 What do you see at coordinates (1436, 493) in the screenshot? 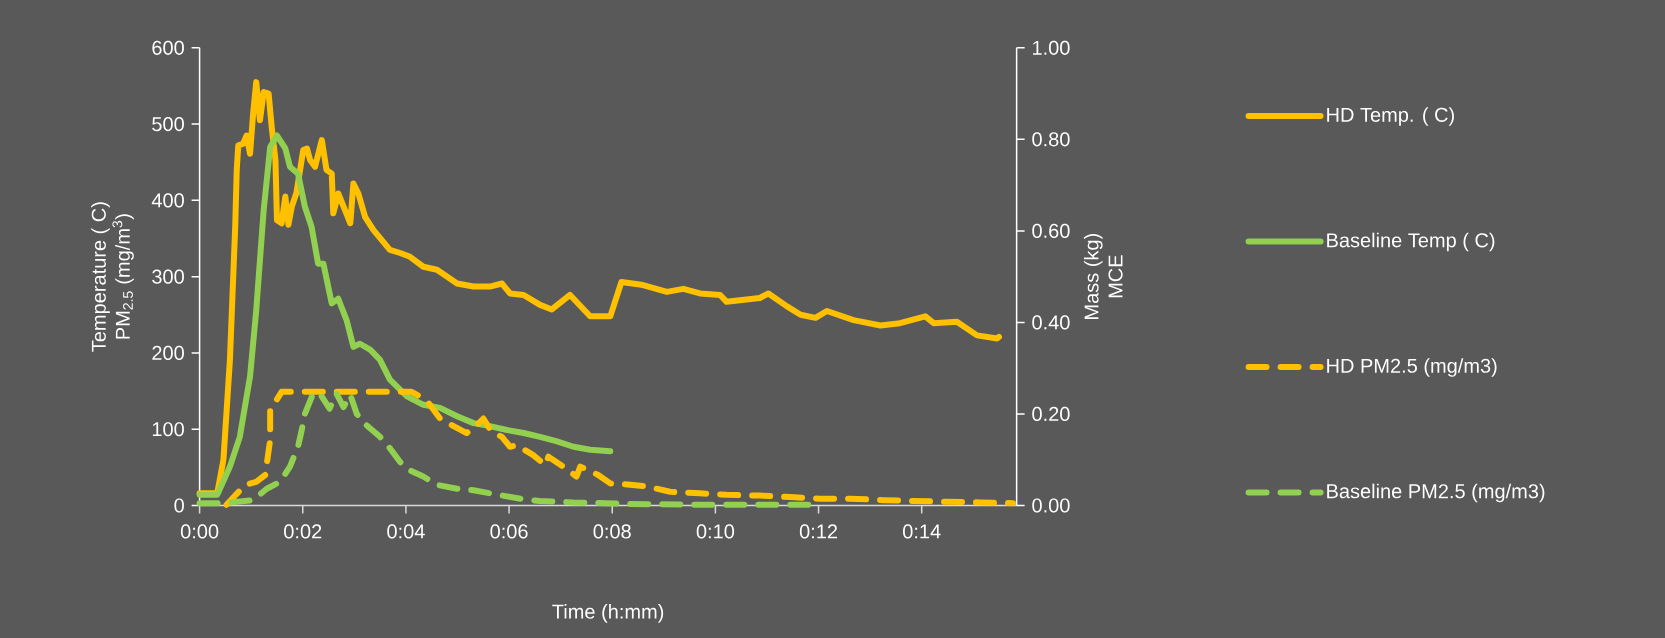
I see `legend-label: Baseline PM2.5 (mg/m3)` at bounding box center [1436, 493].